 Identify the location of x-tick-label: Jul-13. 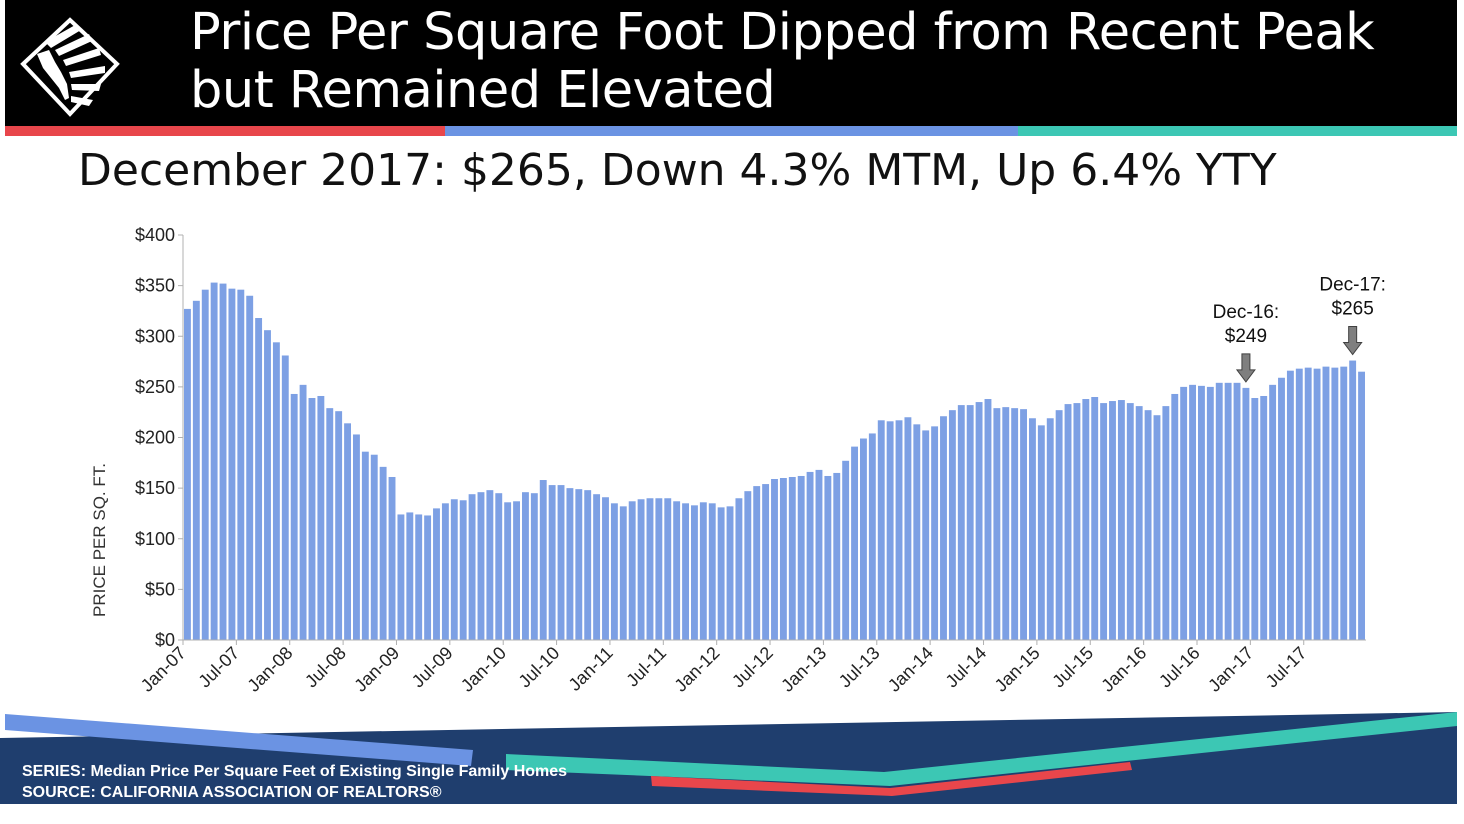
(859, 667).